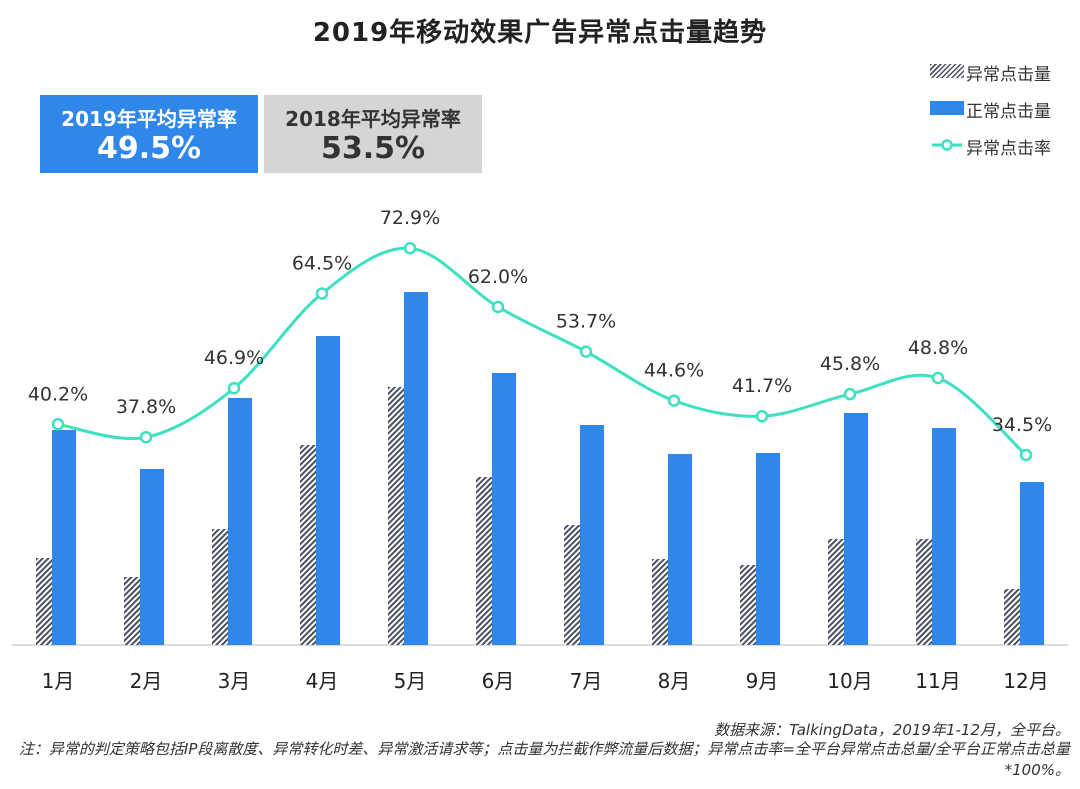 The height and width of the screenshot is (789, 1080). Describe the element at coordinates (234, 681) in the screenshot. I see `x-tick-label: 3月` at that location.